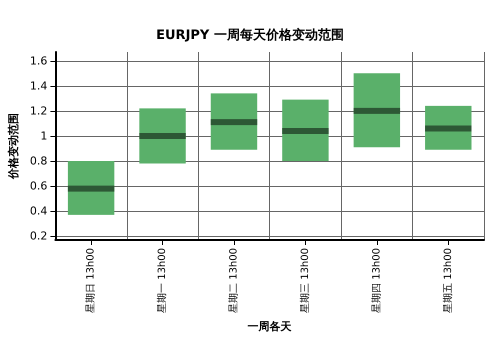 This screenshot has width=500, height=350. What do you see at coordinates (39, 61) in the screenshot?
I see `y-tick-label: 1.6` at bounding box center [39, 61].